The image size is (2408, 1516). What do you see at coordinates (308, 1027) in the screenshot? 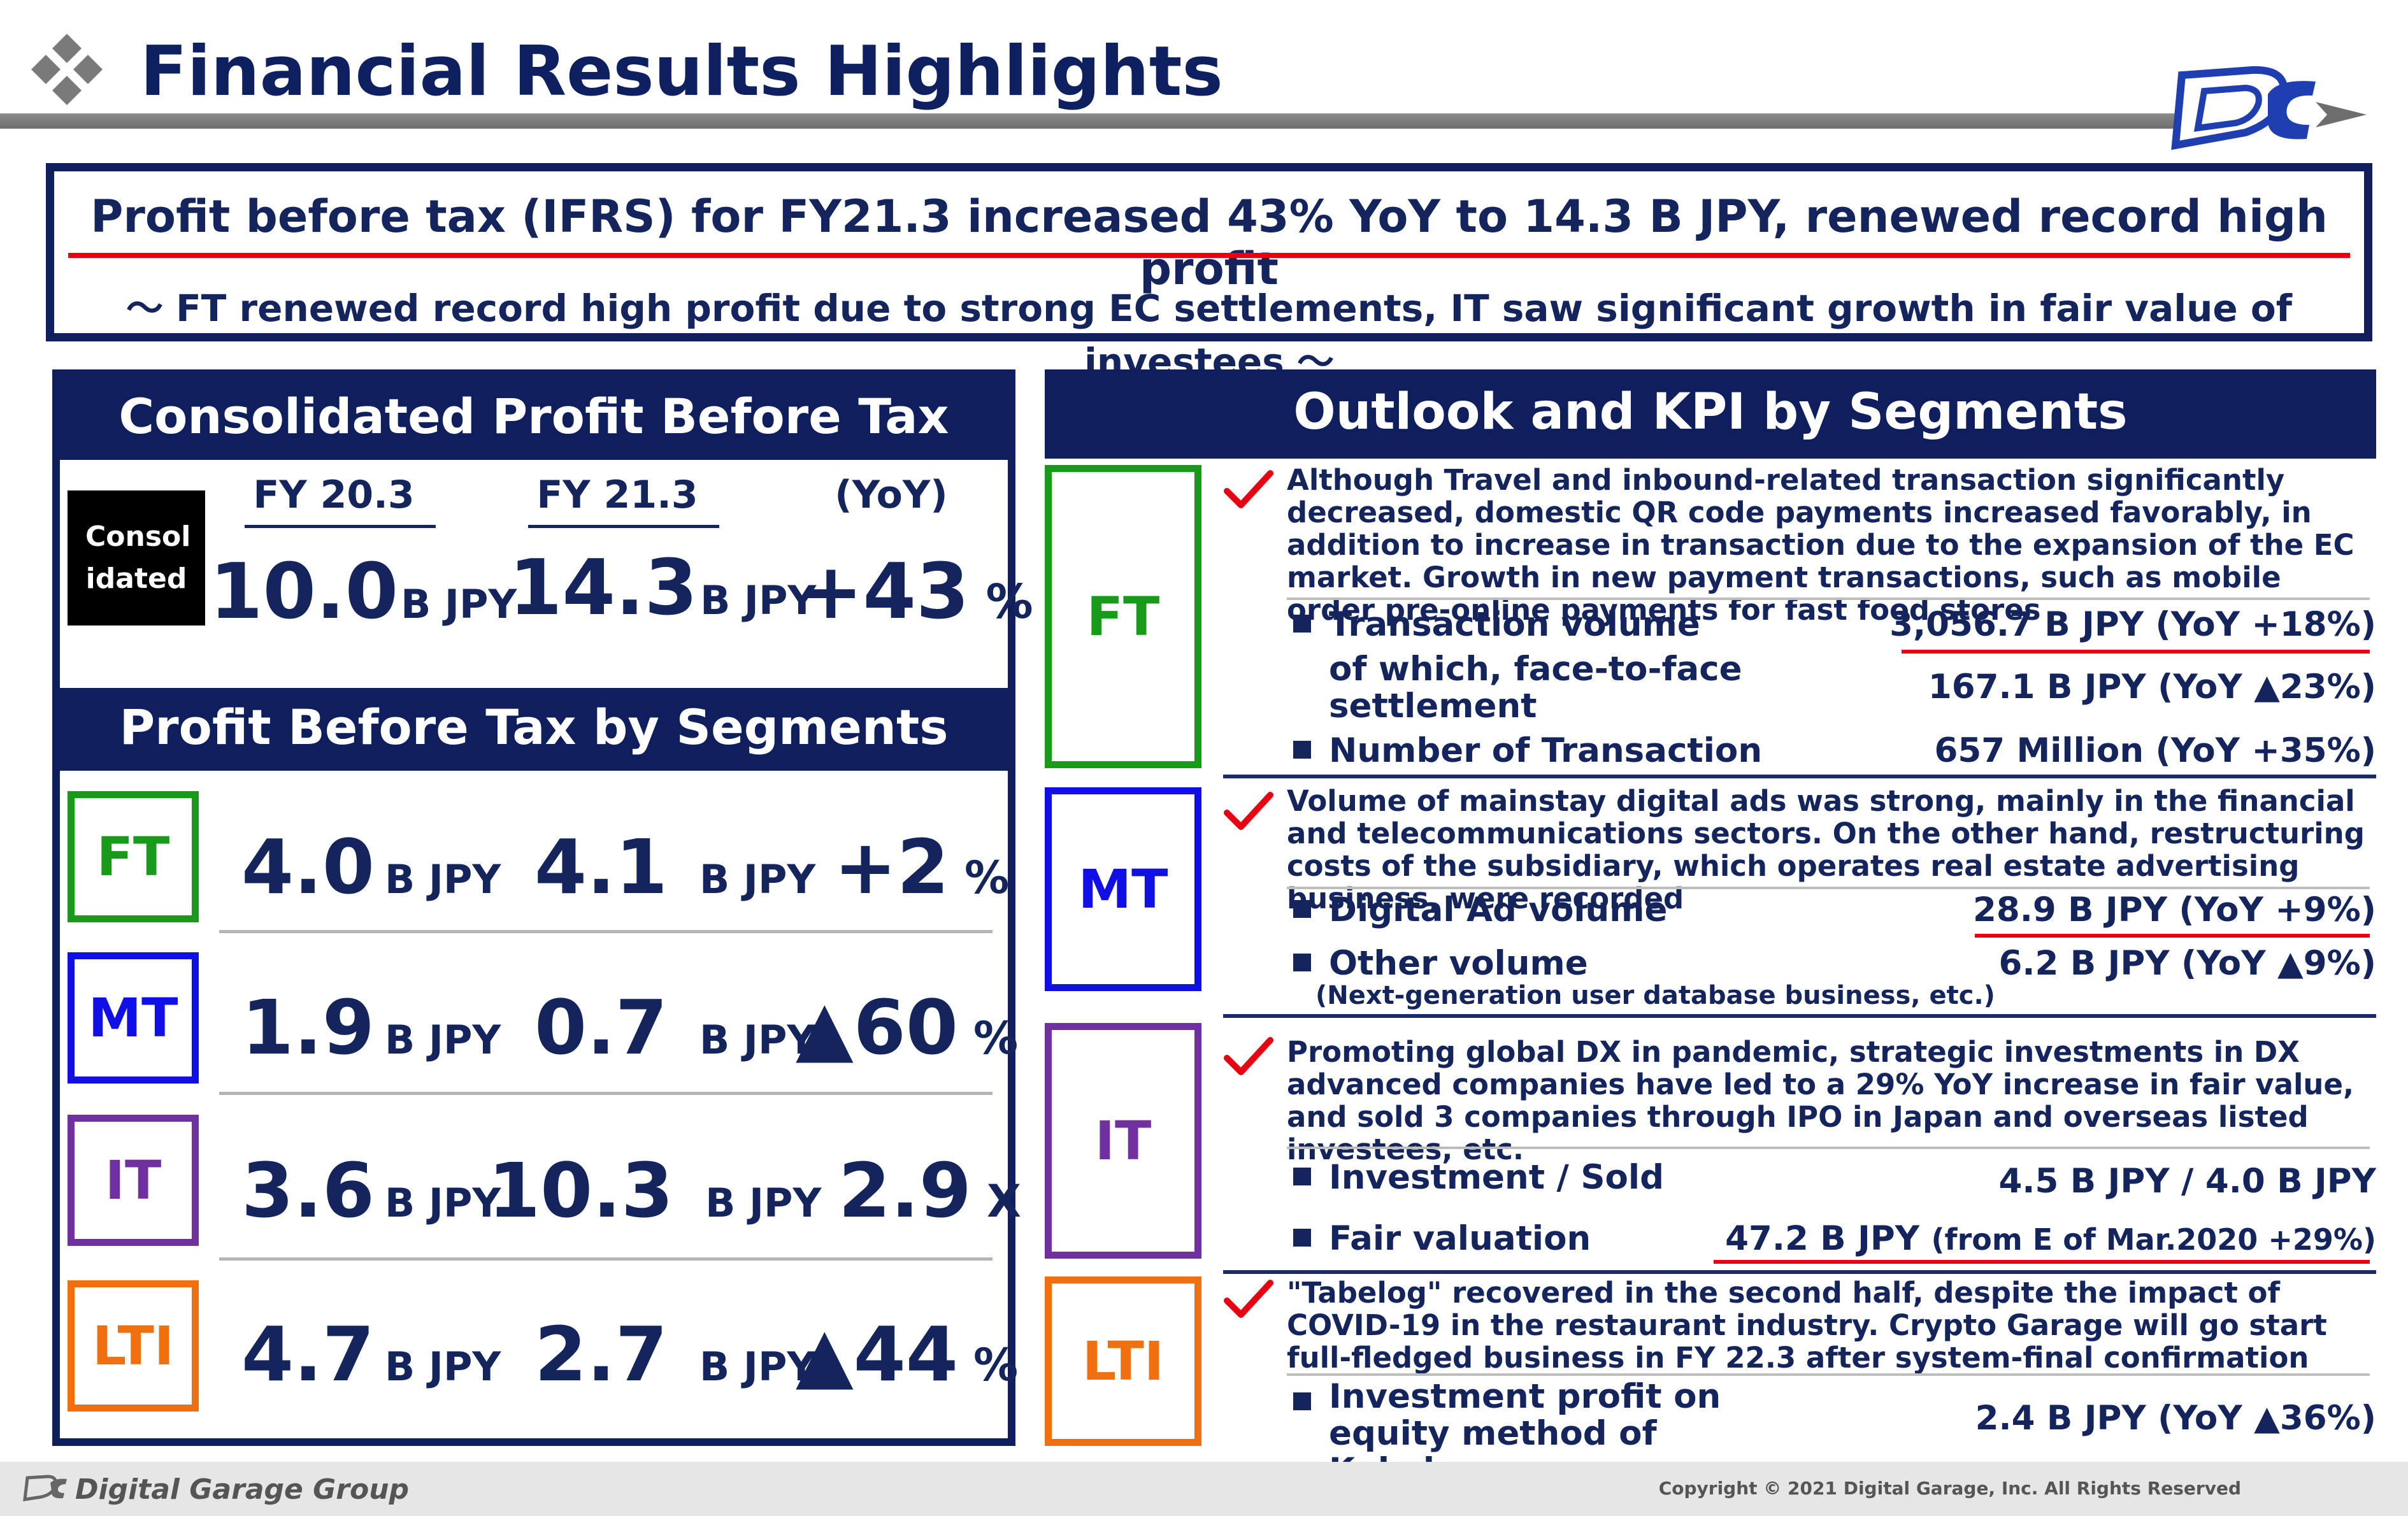
I see `segment-mt-fy20-value: 1.9` at bounding box center [308, 1027].